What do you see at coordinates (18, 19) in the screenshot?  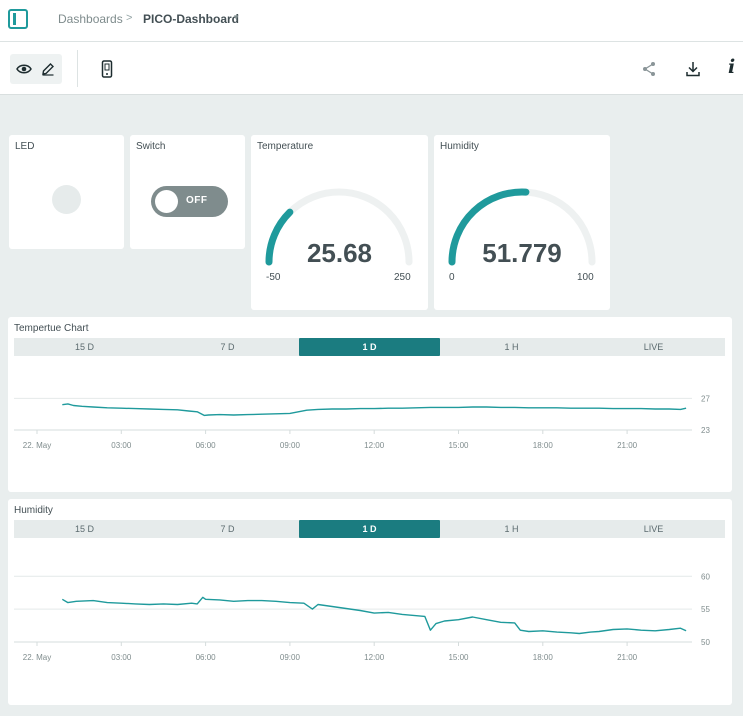 I see `sidebar-toggle-icon` at bounding box center [18, 19].